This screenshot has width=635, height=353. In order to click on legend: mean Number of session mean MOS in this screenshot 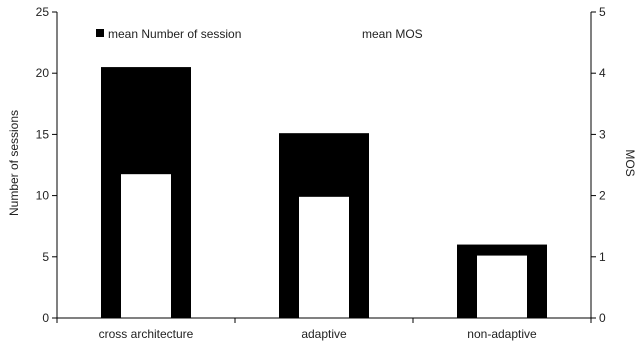, I will do `click(259, 34)`.